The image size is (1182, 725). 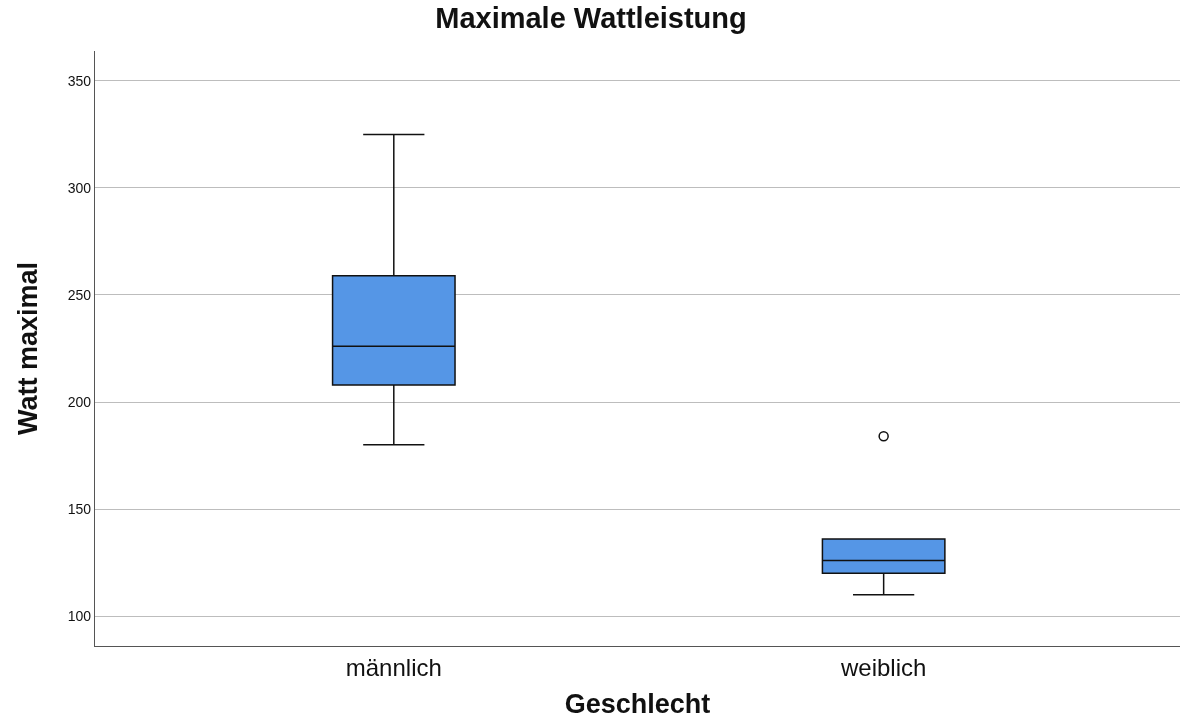 What do you see at coordinates (393, 667) in the screenshot?
I see `x-tick-label: männlich` at bounding box center [393, 667].